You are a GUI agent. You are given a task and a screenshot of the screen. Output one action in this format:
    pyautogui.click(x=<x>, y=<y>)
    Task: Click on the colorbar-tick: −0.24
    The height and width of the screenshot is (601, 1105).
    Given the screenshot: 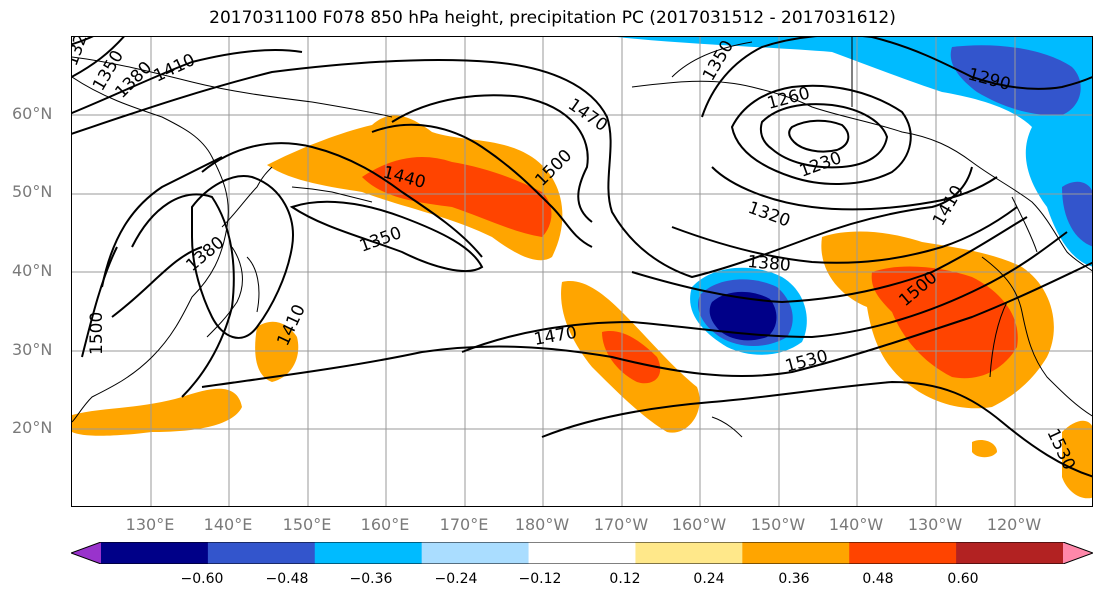 What is the action you would take?
    pyautogui.click(x=456, y=579)
    